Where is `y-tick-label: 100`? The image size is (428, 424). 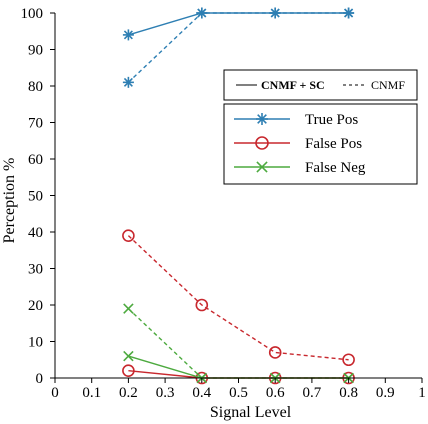
y-tick-label: 100 is located at coordinates (32, 14).